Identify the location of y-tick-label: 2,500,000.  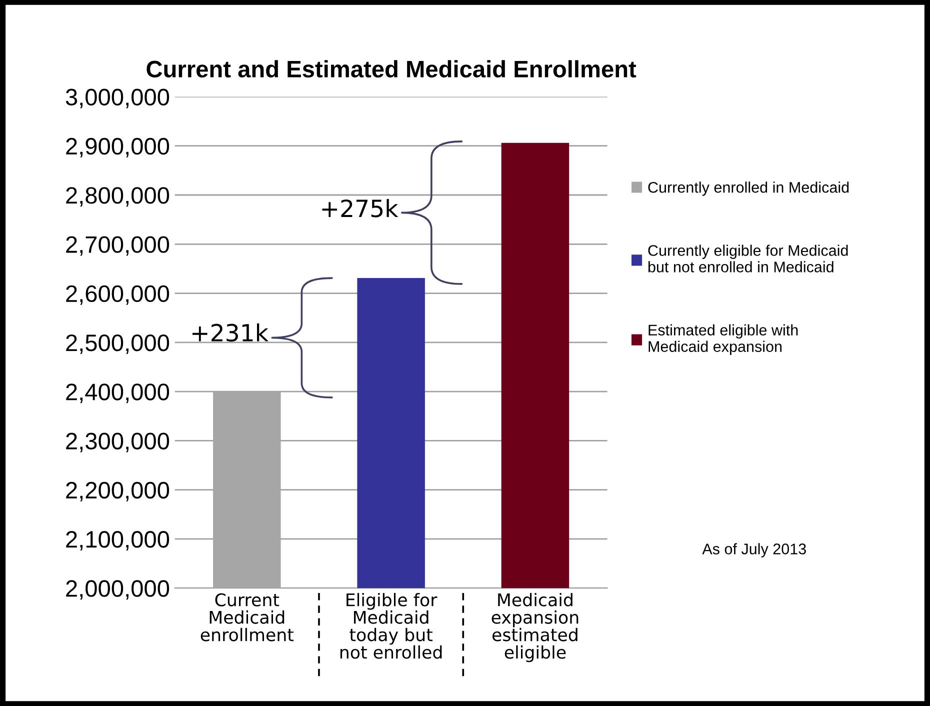
(118, 344).